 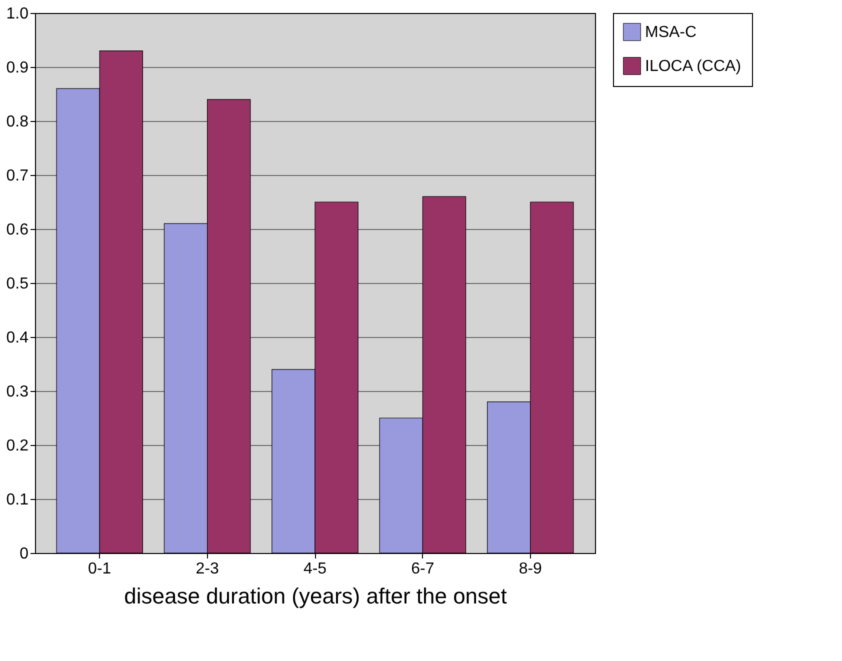 I want to click on y-tick-label: 0.1, so click(x=17, y=500).